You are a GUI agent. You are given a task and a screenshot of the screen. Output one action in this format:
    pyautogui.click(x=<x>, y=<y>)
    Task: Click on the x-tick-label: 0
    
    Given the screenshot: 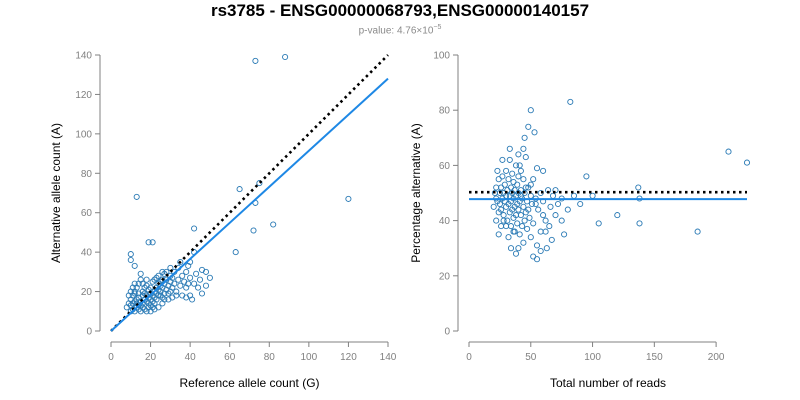 What is the action you would take?
    pyautogui.click(x=469, y=357)
    